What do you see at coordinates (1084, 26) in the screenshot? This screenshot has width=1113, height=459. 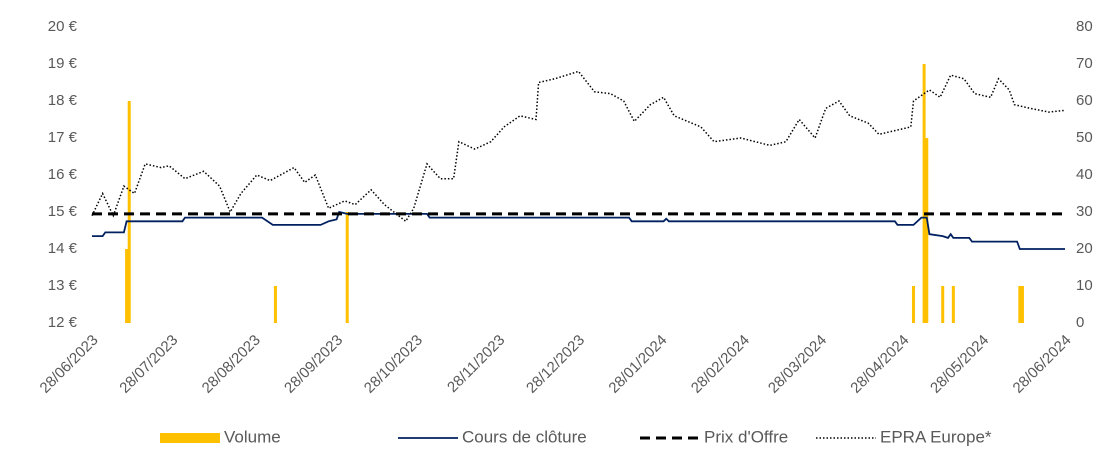 I see `y2-tick-label: 80` at bounding box center [1084, 26].